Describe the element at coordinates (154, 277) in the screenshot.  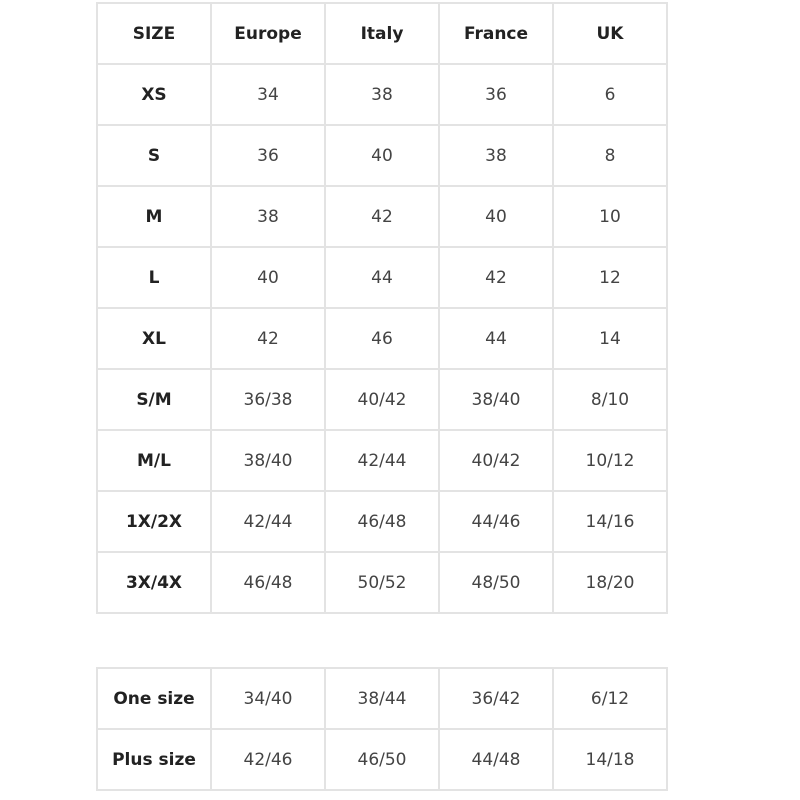
I see `size-label-cell: L` at that location.